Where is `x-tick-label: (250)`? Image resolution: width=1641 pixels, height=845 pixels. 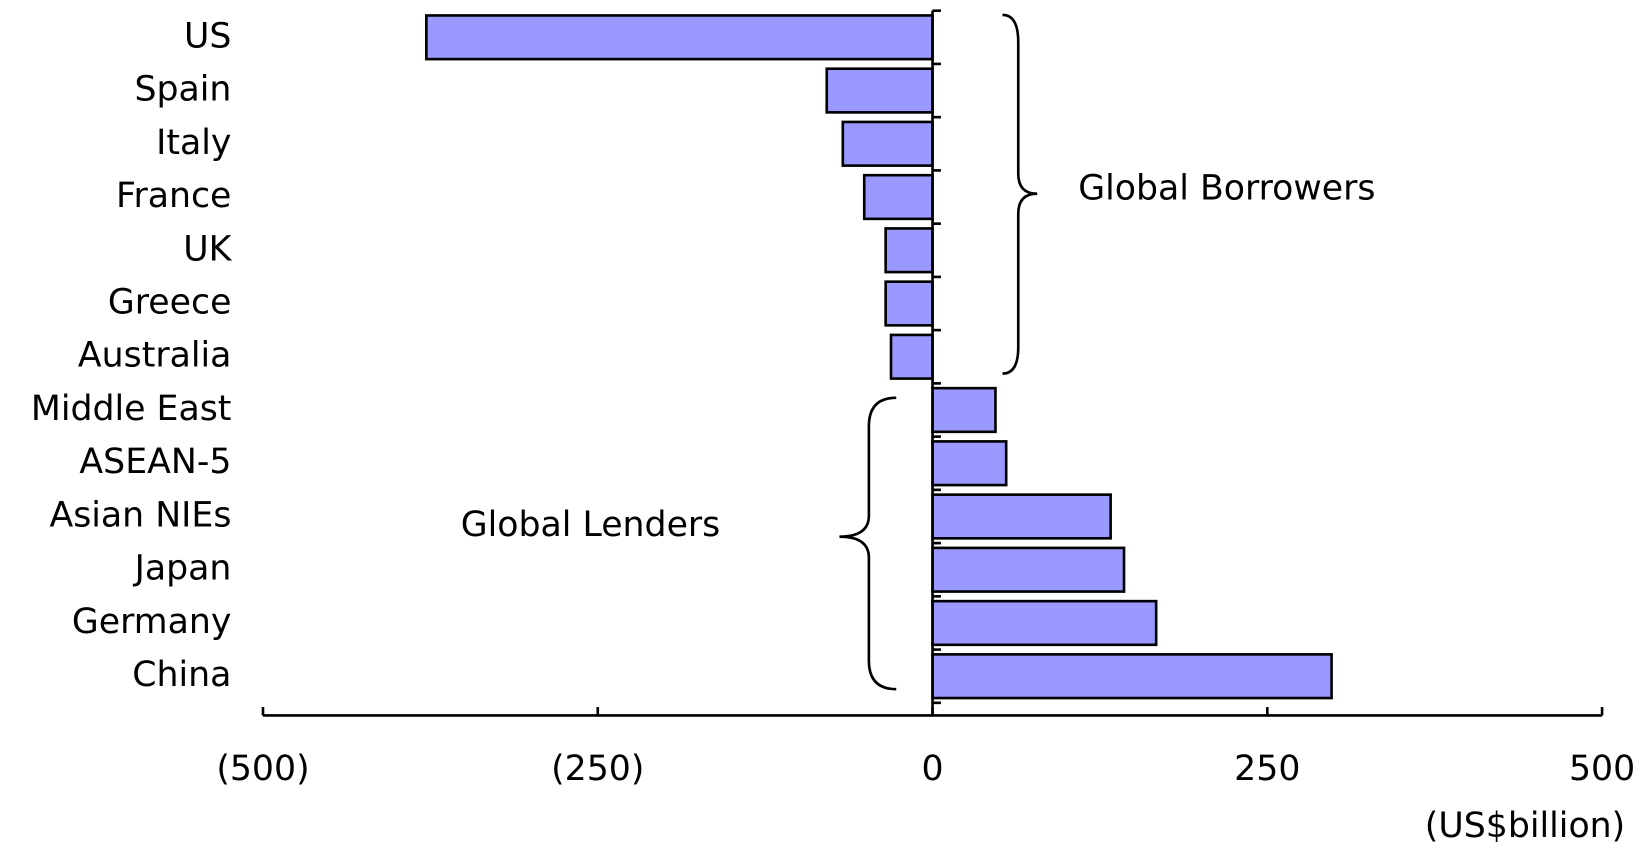 x-tick-label: (250) is located at coordinates (597, 769).